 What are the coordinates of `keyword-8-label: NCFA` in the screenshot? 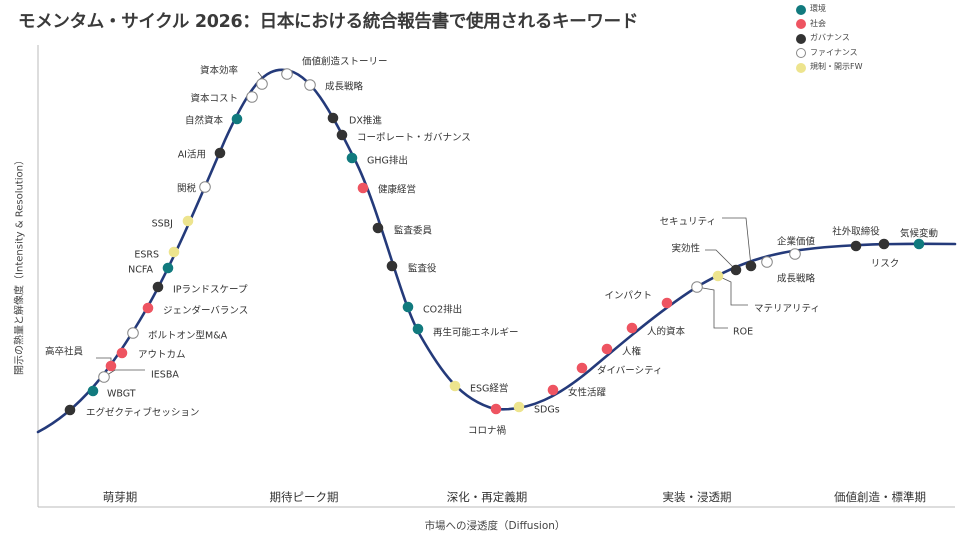 It's located at (140, 270).